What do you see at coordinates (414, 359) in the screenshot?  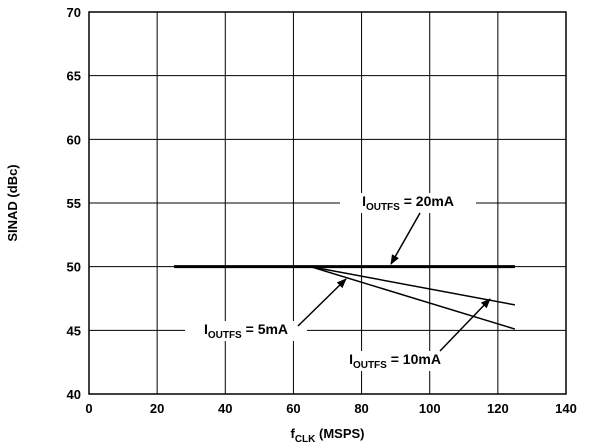 I see `annotation-label-rest: = 10mA` at bounding box center [414, 359].